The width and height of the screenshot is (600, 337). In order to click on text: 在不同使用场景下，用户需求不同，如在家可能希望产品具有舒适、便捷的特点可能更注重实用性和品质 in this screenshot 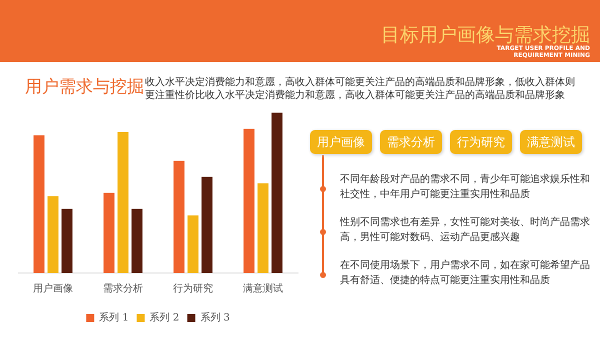, I will do `click(465, 273)`.